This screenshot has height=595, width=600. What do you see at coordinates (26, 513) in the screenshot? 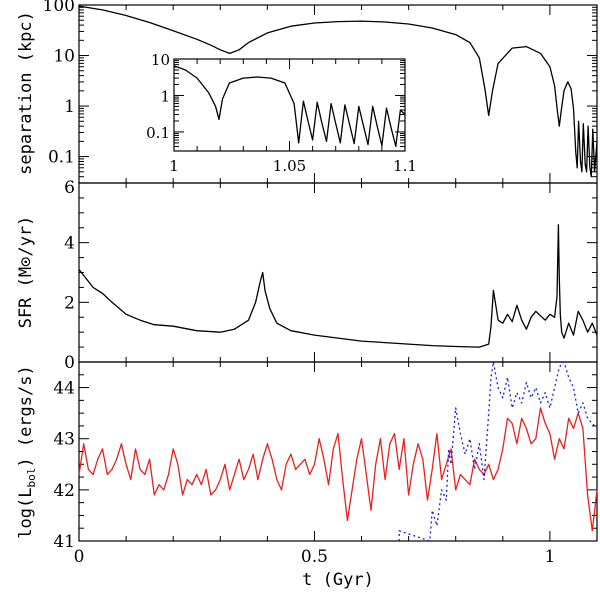
I see `lbol-ylabel-prefix: log(L` at bounding box center [26, 513].